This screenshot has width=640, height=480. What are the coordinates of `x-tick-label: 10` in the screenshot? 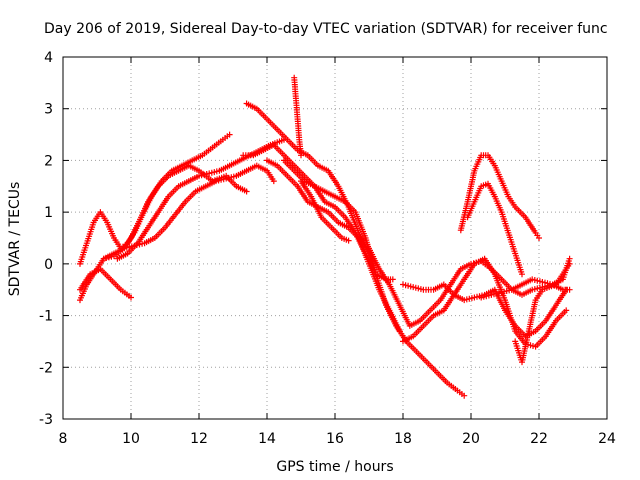 It's located at (131, 439).